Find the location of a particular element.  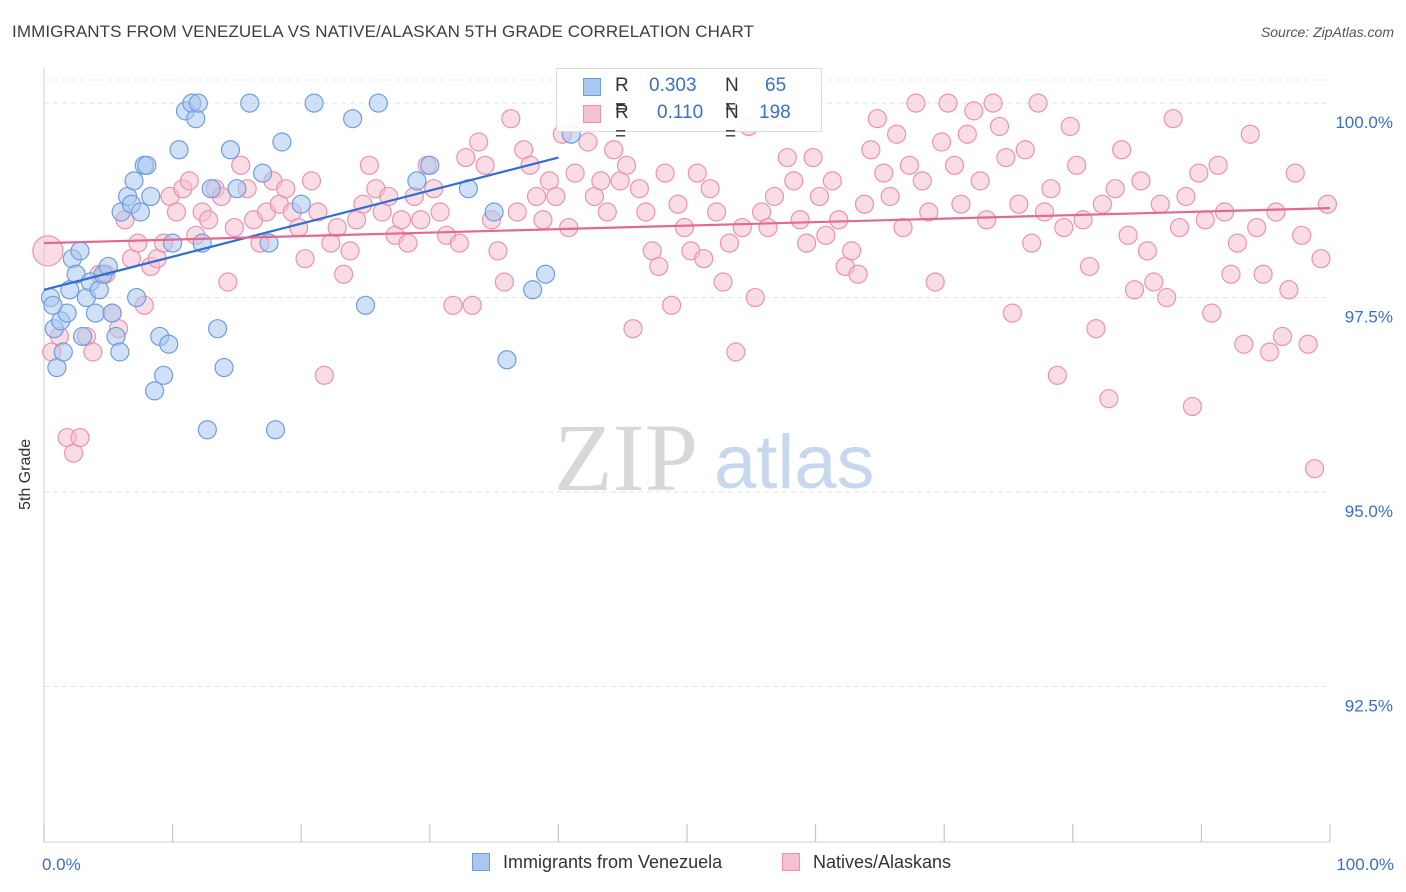

y-tick-label-3: 100.0% is located at coordinates (1364, 122).